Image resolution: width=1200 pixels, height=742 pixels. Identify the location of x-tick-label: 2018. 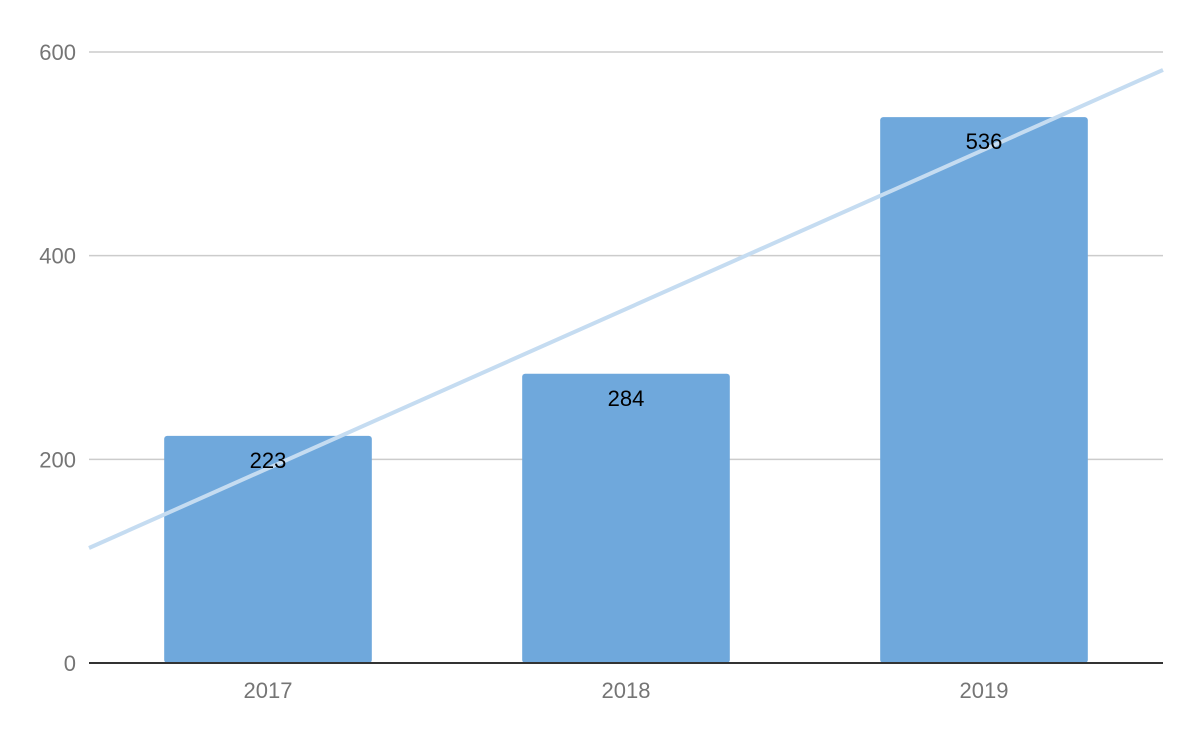
(626, 690).